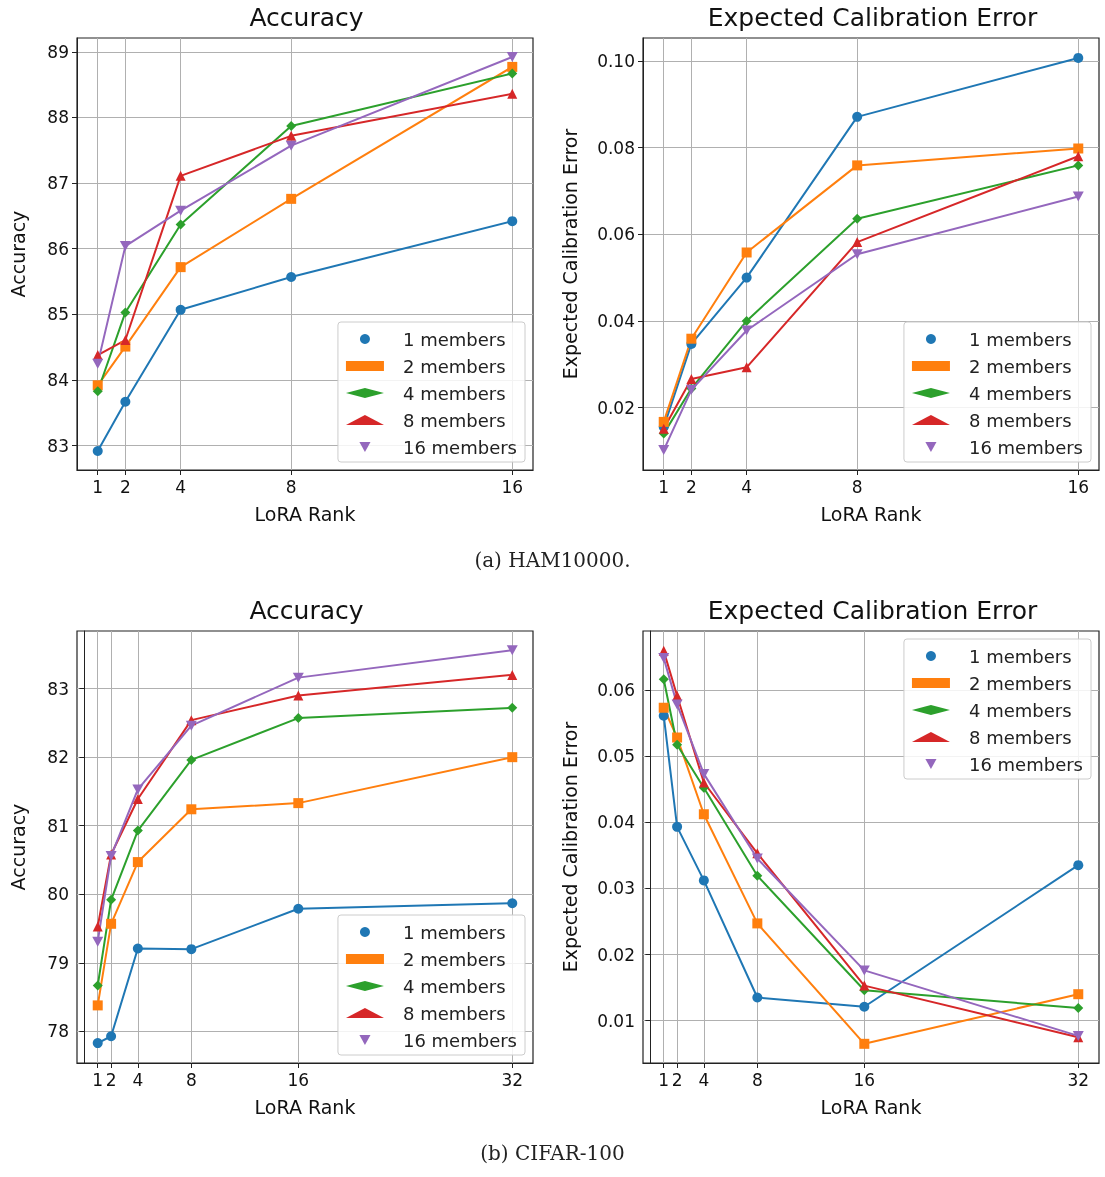  I want to click on y-axis-title: Expected Calibration Error, so click(569, 254).